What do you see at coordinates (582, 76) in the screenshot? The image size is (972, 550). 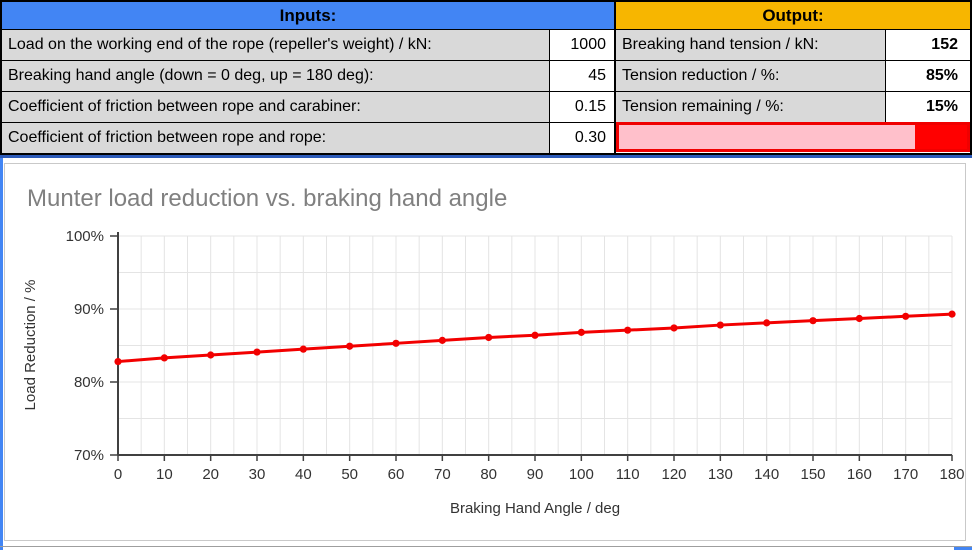 I see `input-row-value-cell: 45` at bounding box center [582, 76].